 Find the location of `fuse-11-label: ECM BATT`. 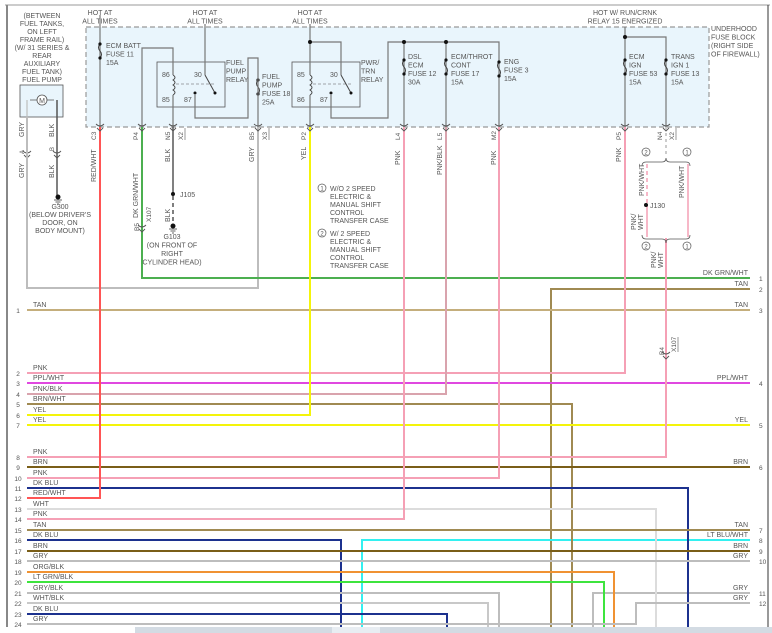

fuse-11-label: ECM BATT is located at coordinates (124, 46).